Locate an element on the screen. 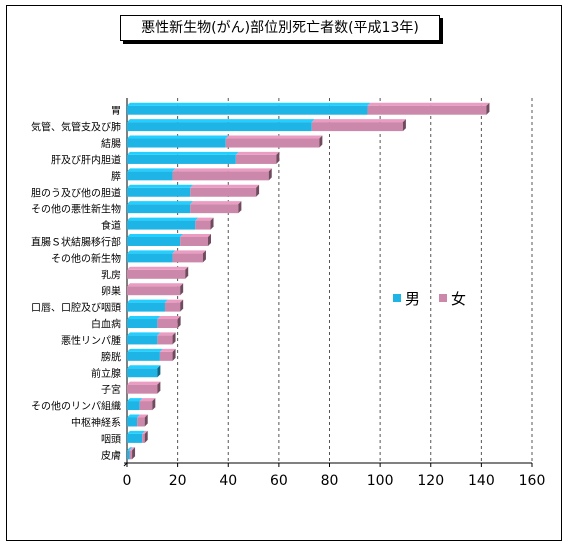 This screenshot has width=568, height=547. category-label: その他のリンパ組織 is located at coordinates (76, 406).